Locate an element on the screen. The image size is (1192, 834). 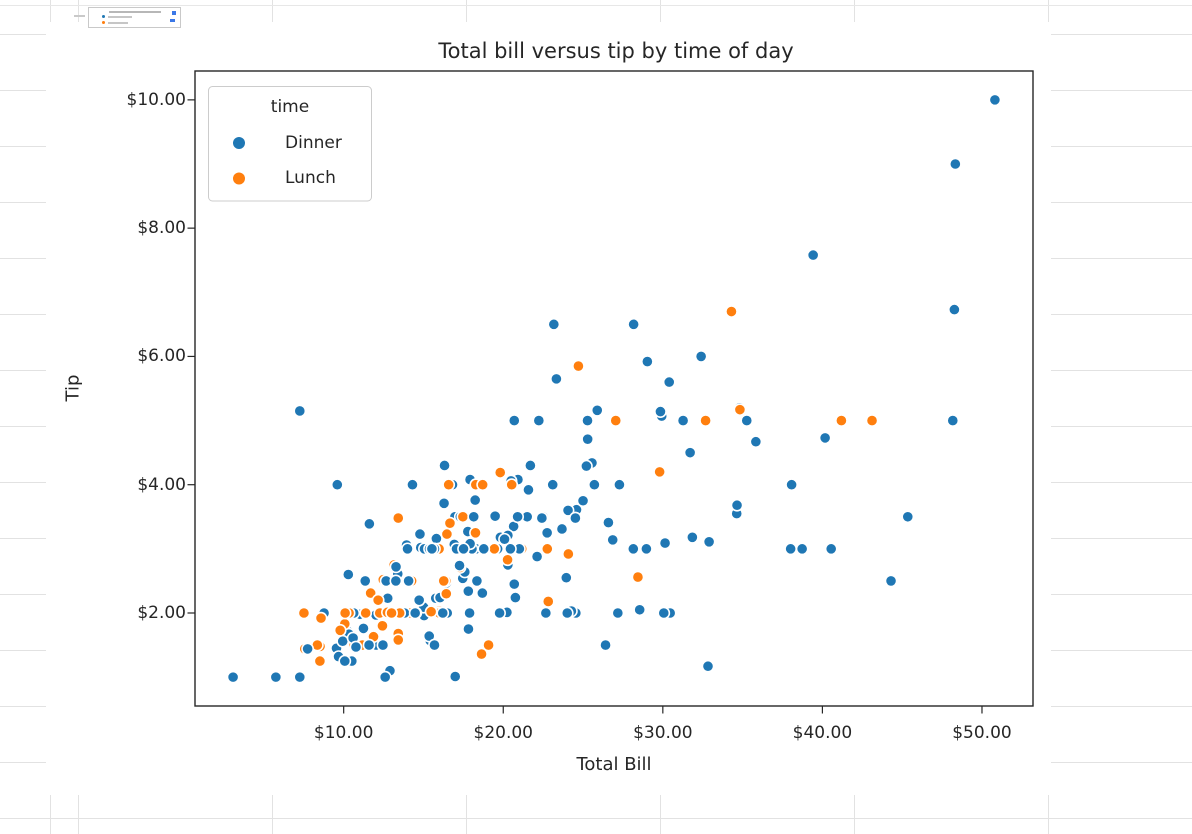
legend-marker-dinner is located at coordinates (239, 143).